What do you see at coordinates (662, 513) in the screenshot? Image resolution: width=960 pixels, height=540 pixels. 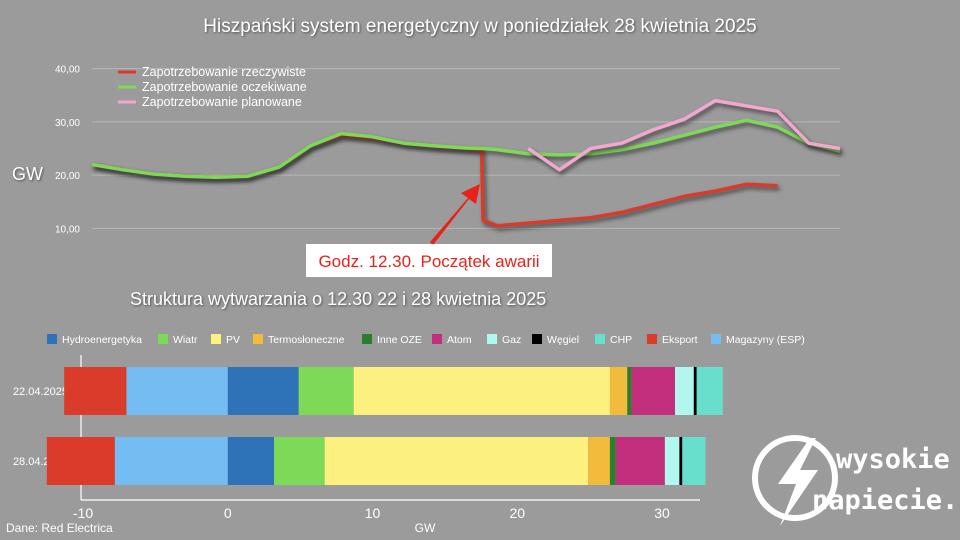 I see `x-tick-label: 30` at bounding box center [662, 513].